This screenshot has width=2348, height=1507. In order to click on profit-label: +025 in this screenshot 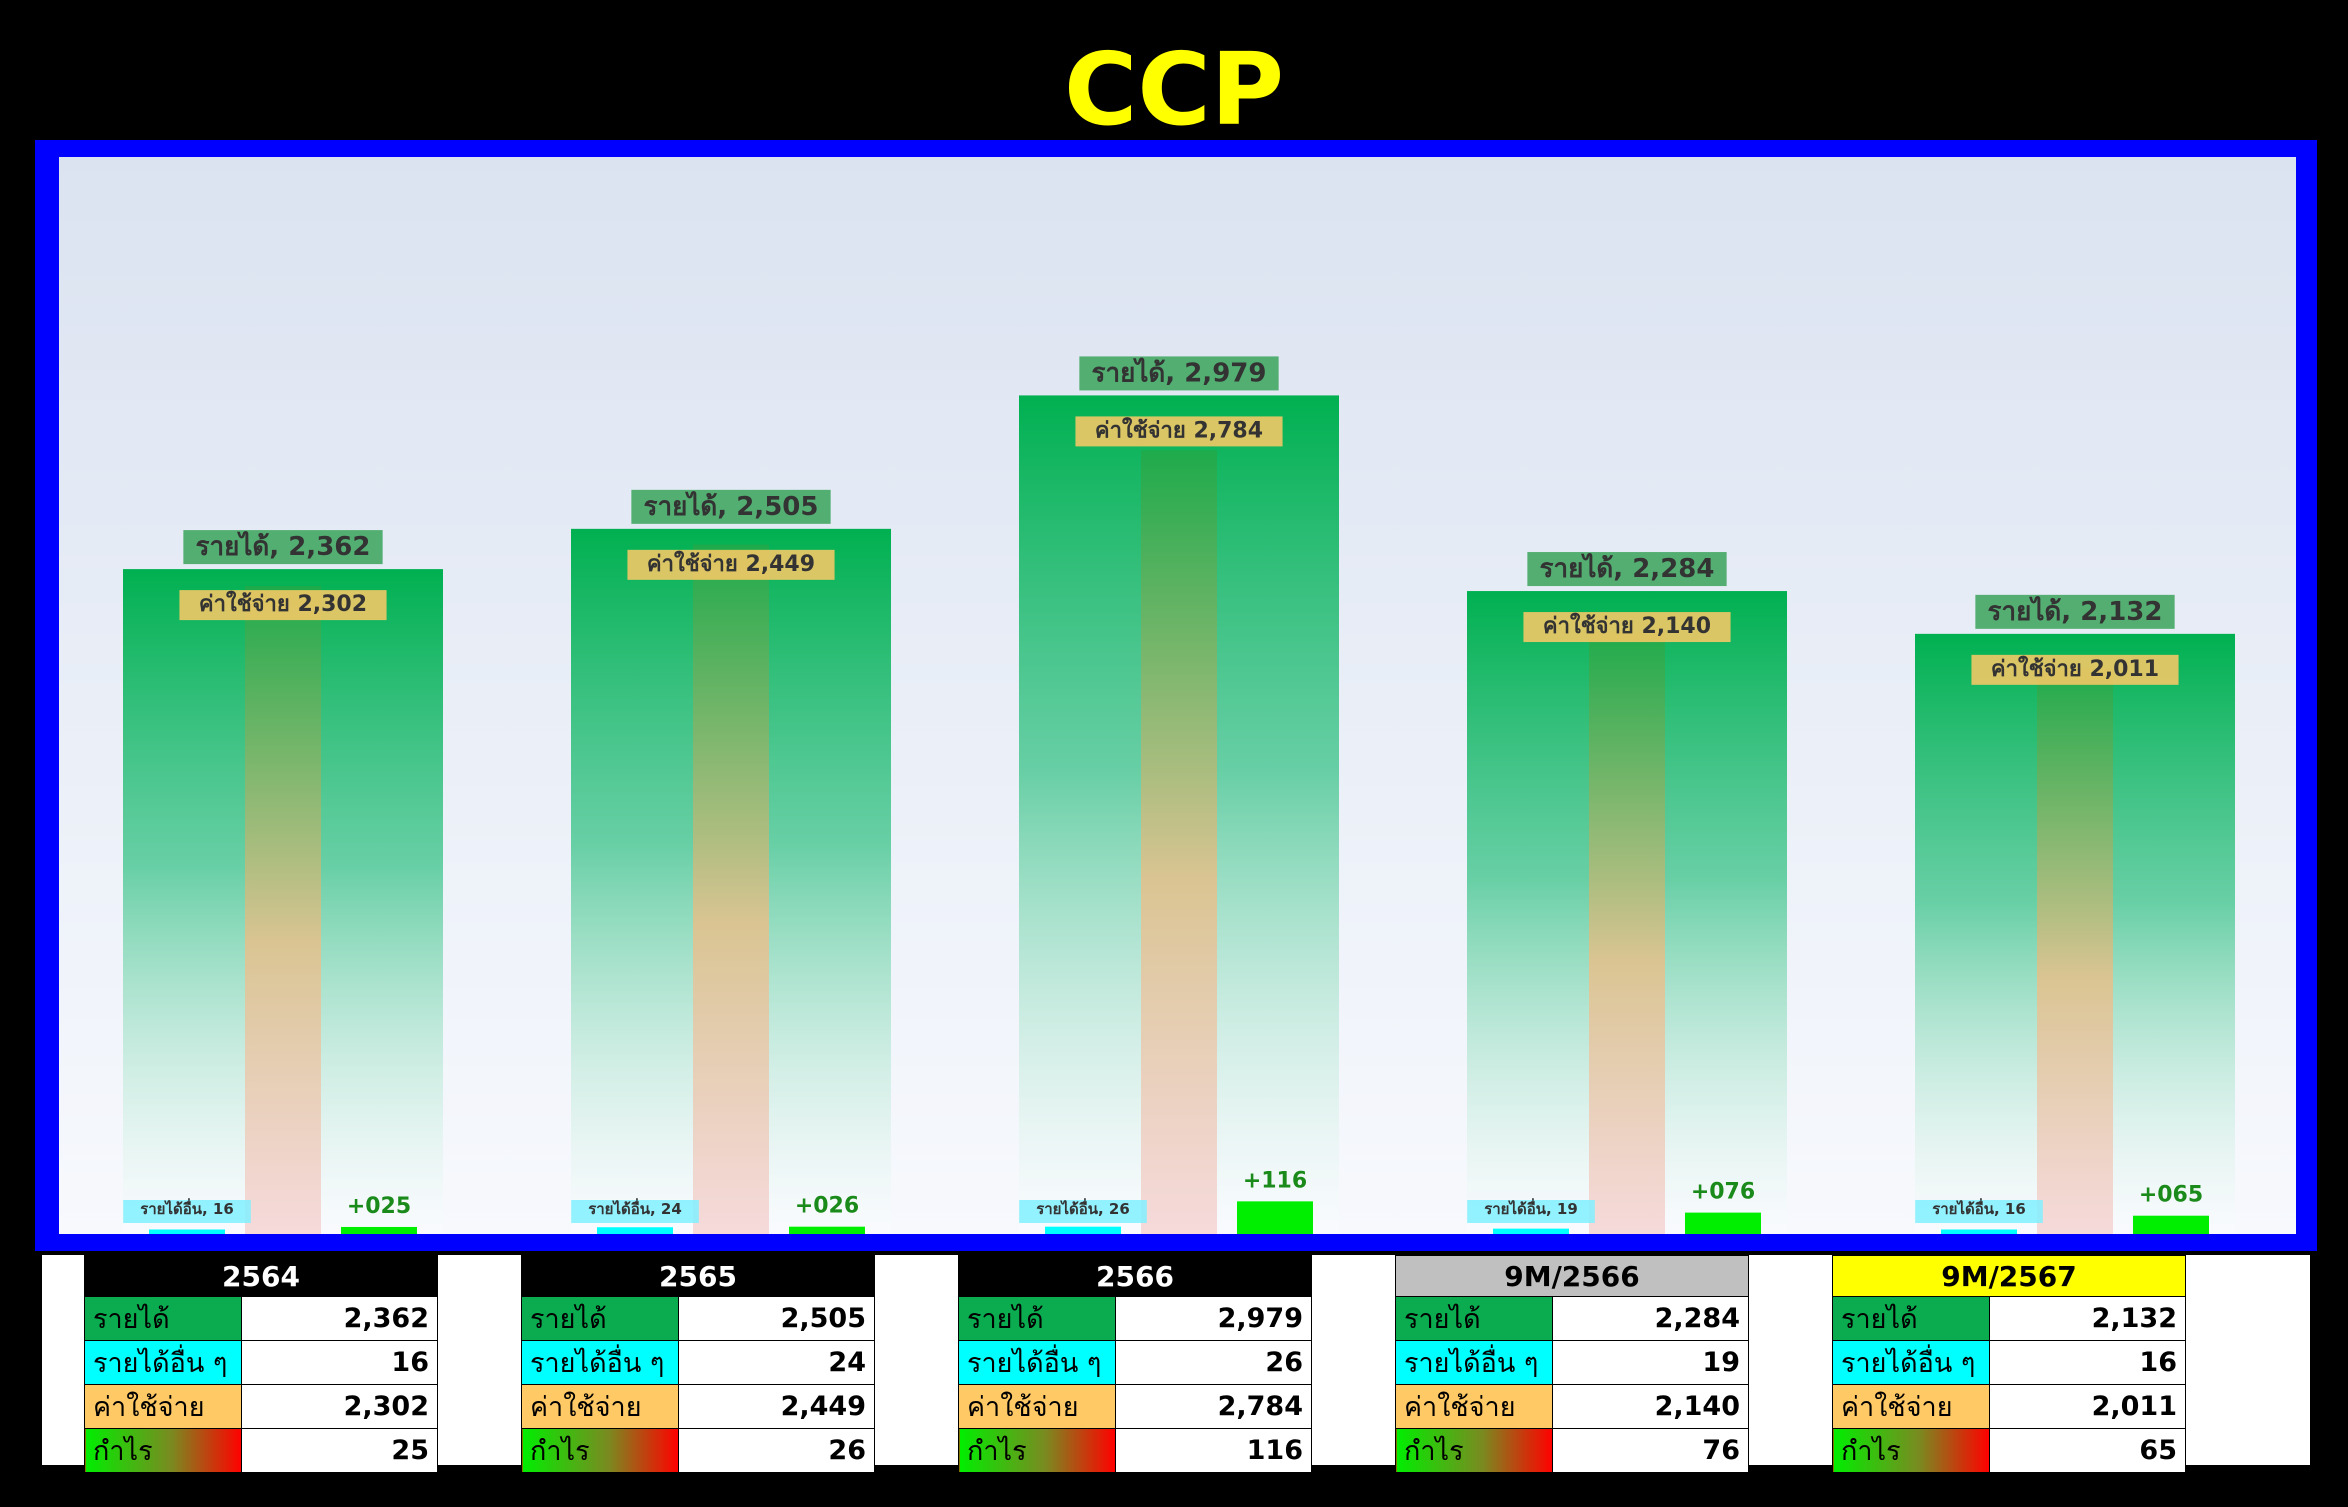, I will do `click(379, 1206)`.